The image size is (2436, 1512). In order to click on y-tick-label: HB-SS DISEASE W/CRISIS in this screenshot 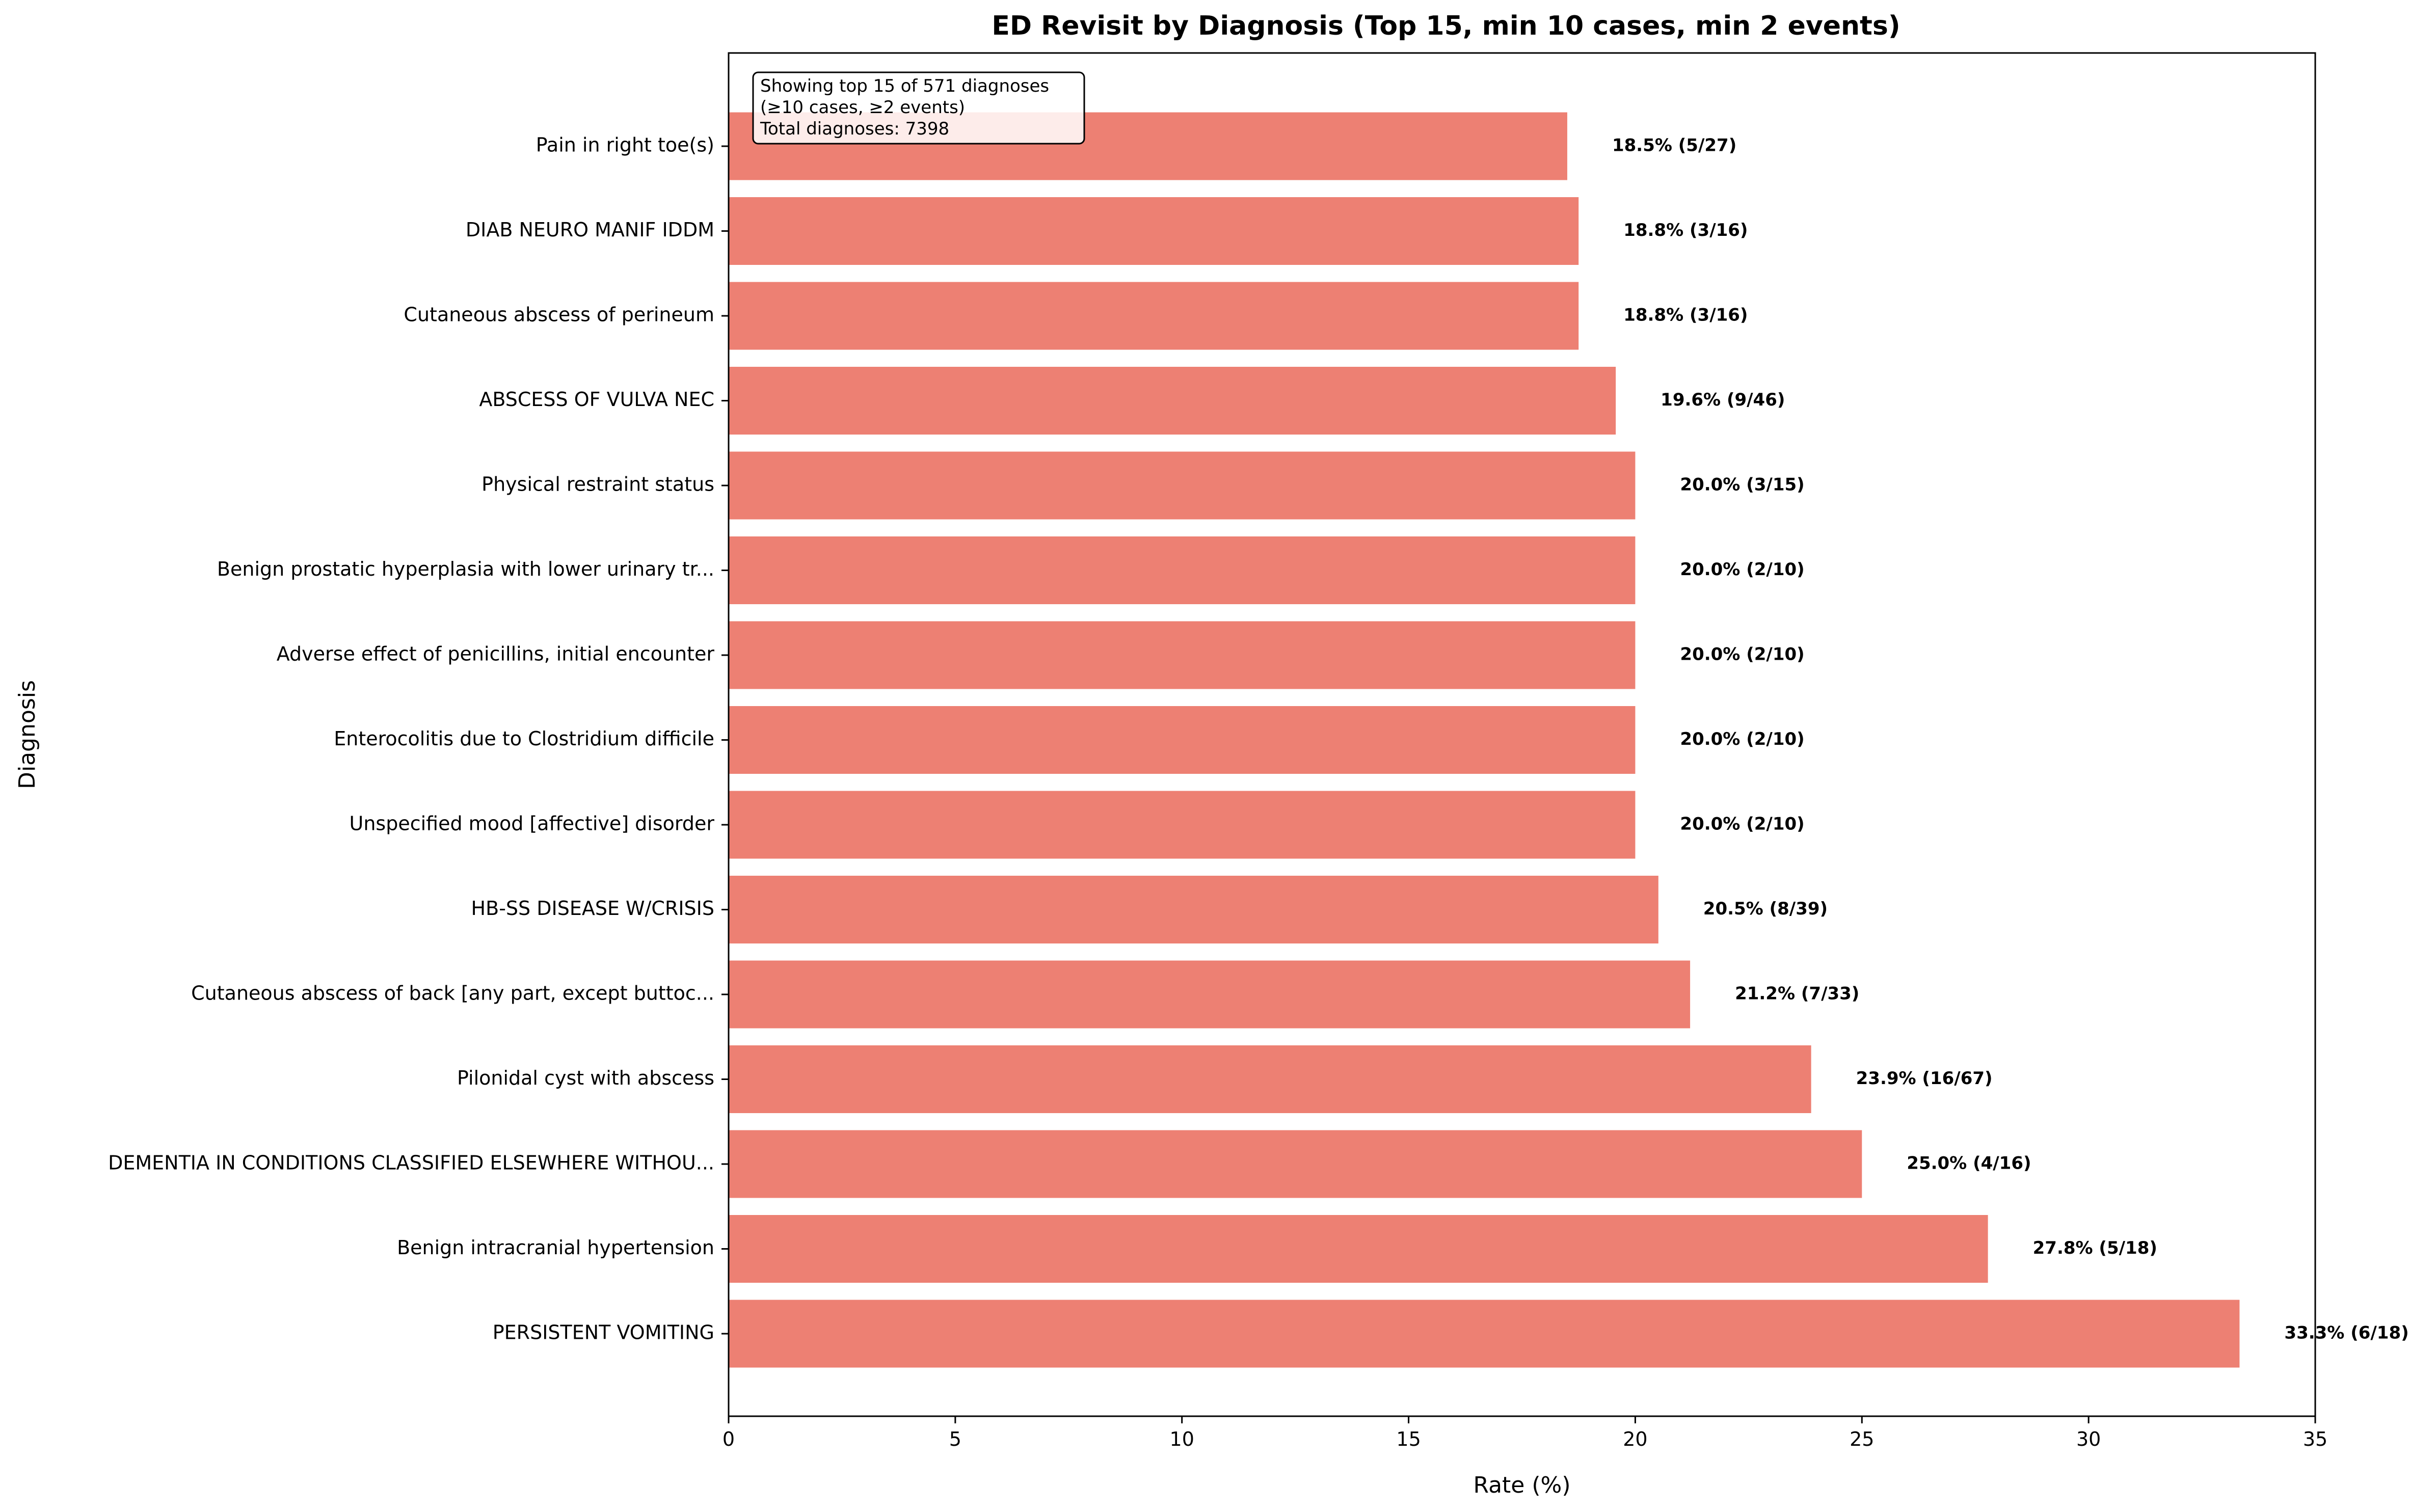, I will do `click(592, 908)`.